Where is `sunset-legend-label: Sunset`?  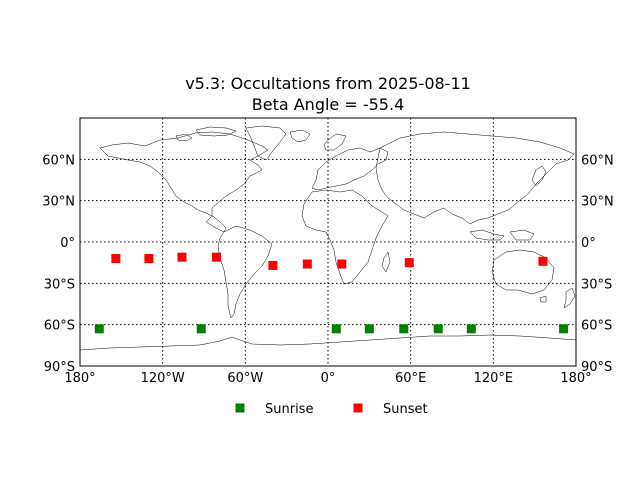
sunset-legend-label: Sunset is located at coordinates (405, 409).